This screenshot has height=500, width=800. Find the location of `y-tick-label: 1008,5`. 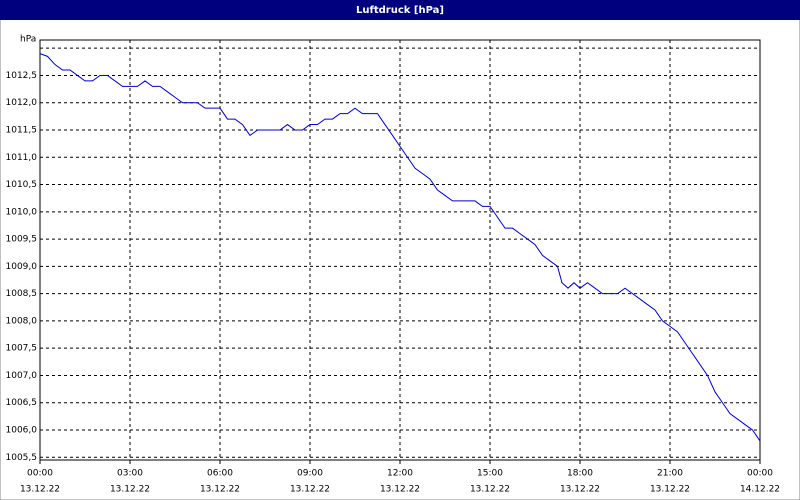

y-tick-label: 1008,5 is located at coordinates (22, 294).